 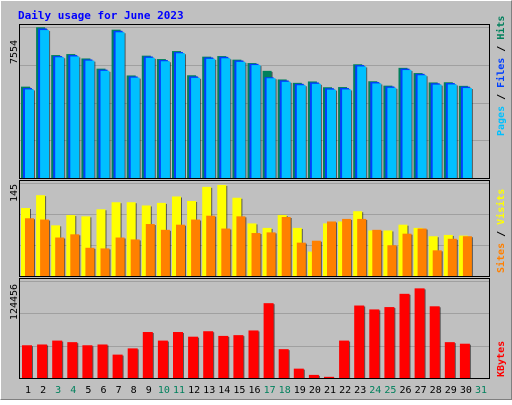 What do you see at coordinates (405, 390) in the screenshot?
I see `x-label-day-26: 26` at bounding box center [405, 390].